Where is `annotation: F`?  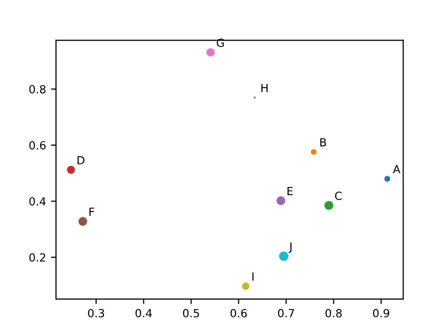
annotation: F is located at coordinates (91, 212).